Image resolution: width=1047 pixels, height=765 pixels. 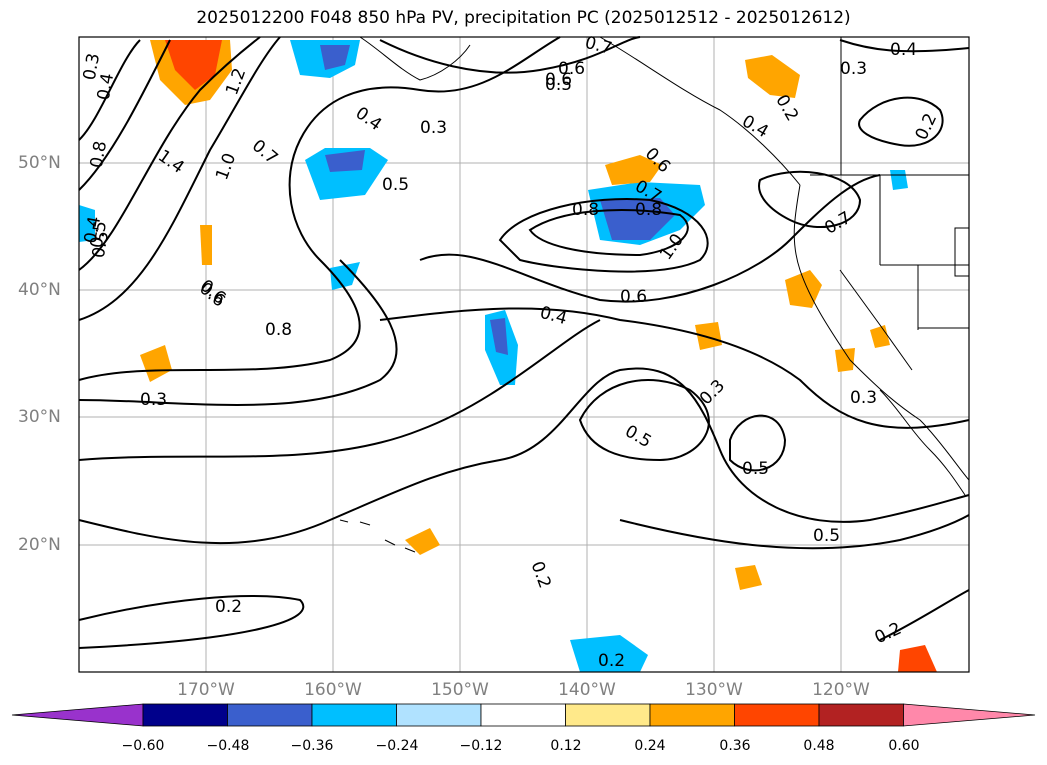 What do you see at coordinates (481, 746) in the screenshot?
I see `colorbar-tick: −0.12` at bounding box center [481, 746].